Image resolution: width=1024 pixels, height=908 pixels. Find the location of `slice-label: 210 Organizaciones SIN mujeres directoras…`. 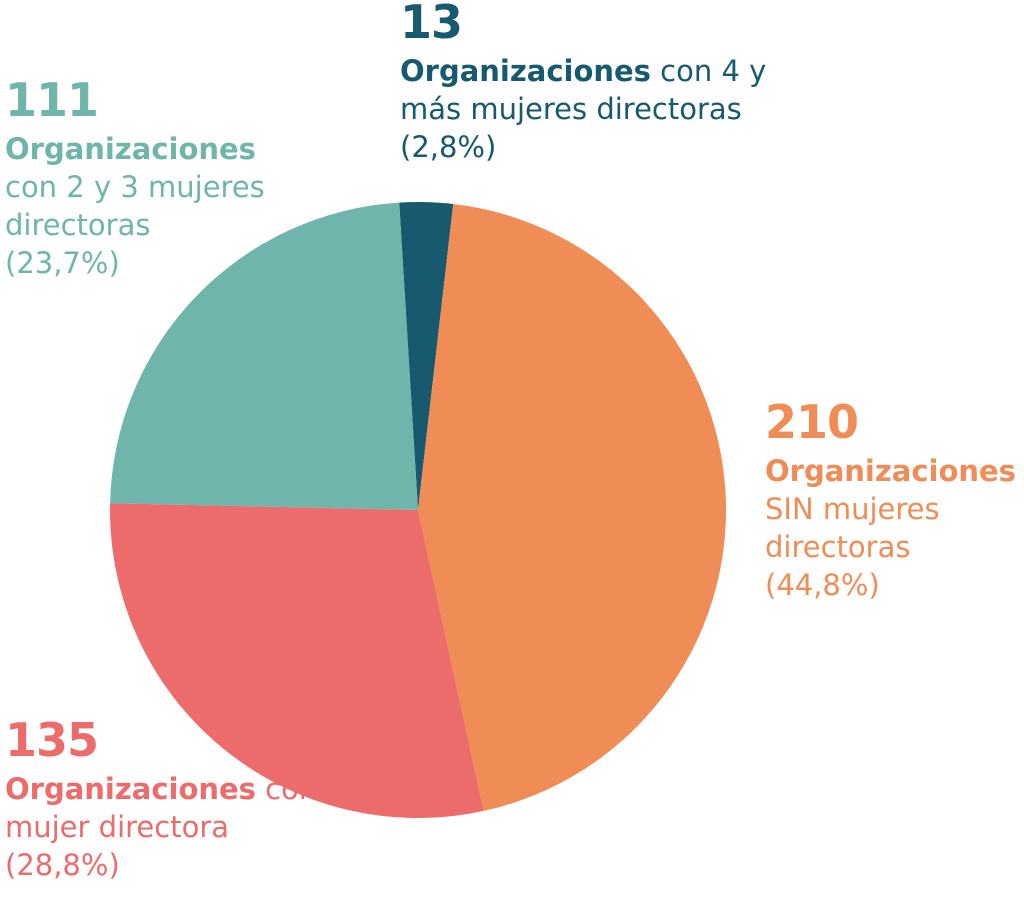

slice-label: 210 Organizaciones SIN mujeres directoras… is located at coordinates (894, 501).